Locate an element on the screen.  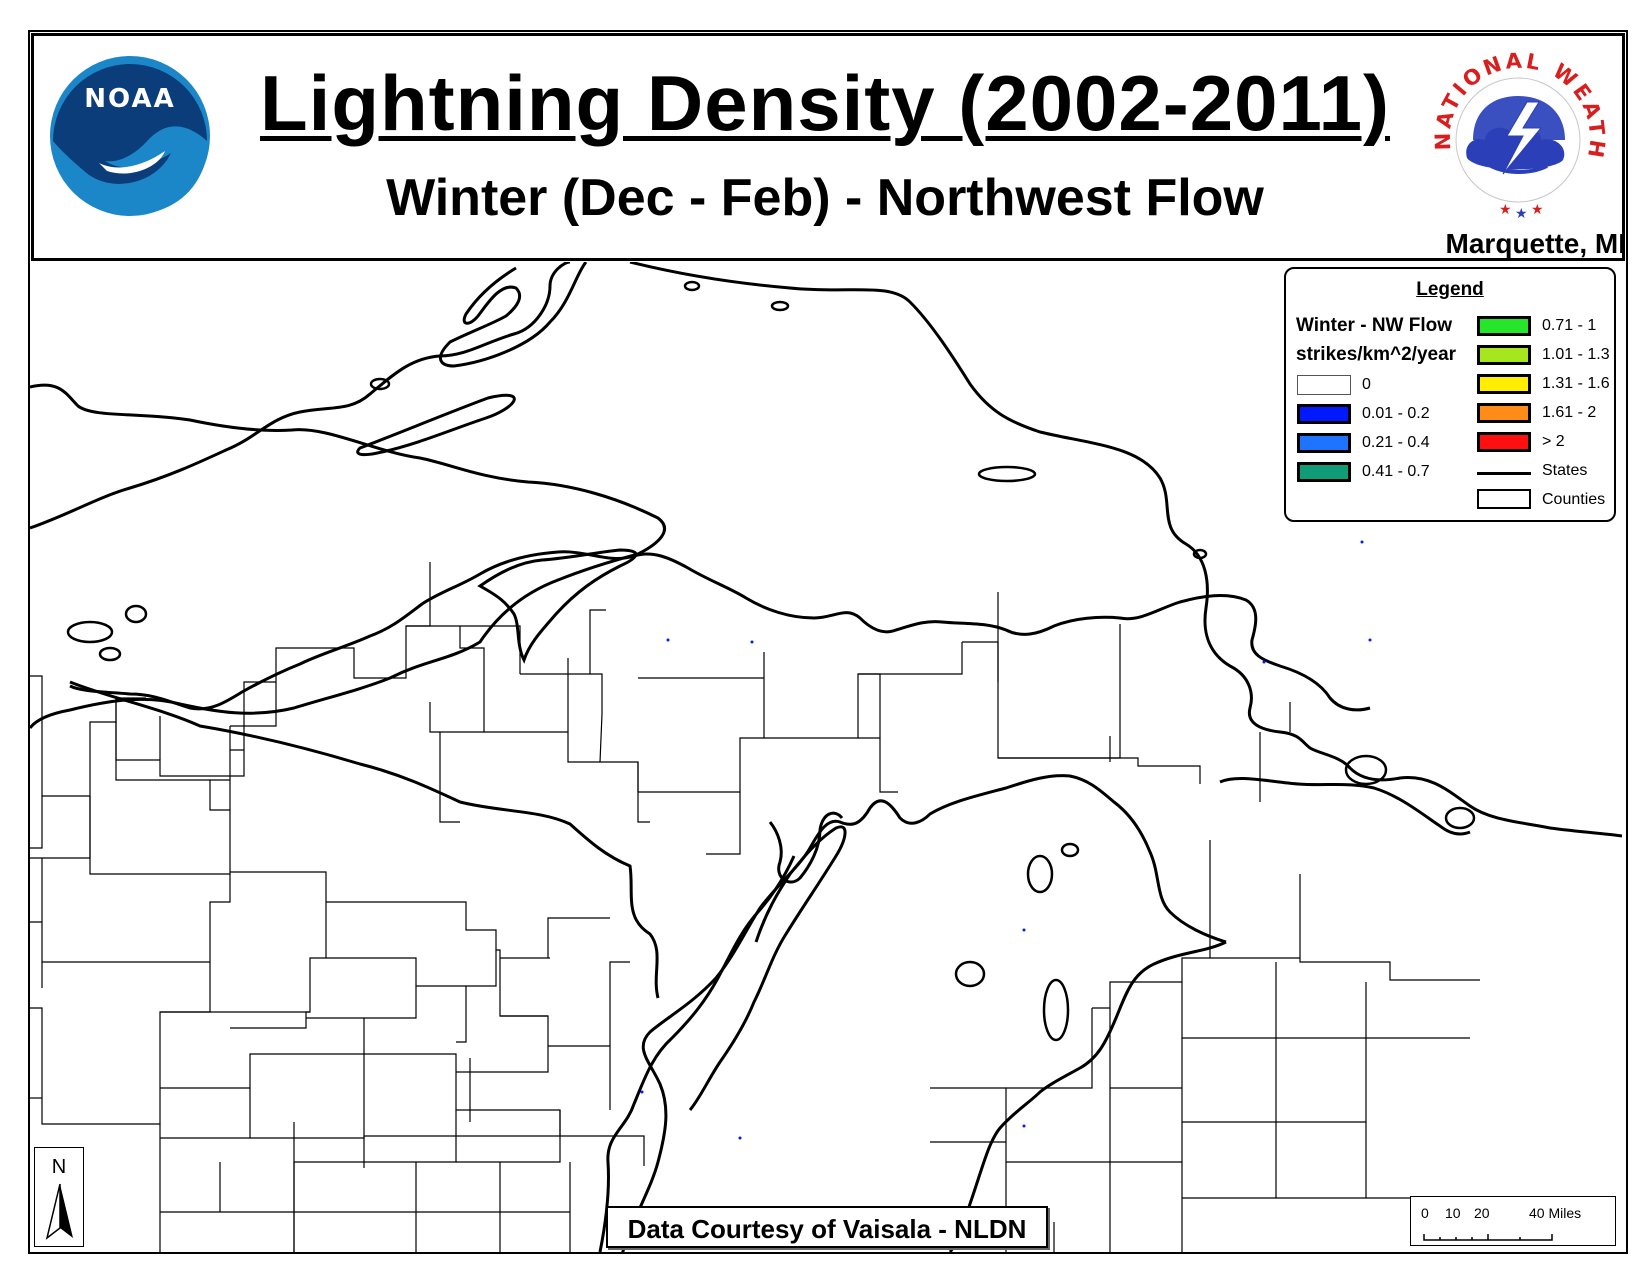
georgian-shore is located at coordinates (1345, 806).